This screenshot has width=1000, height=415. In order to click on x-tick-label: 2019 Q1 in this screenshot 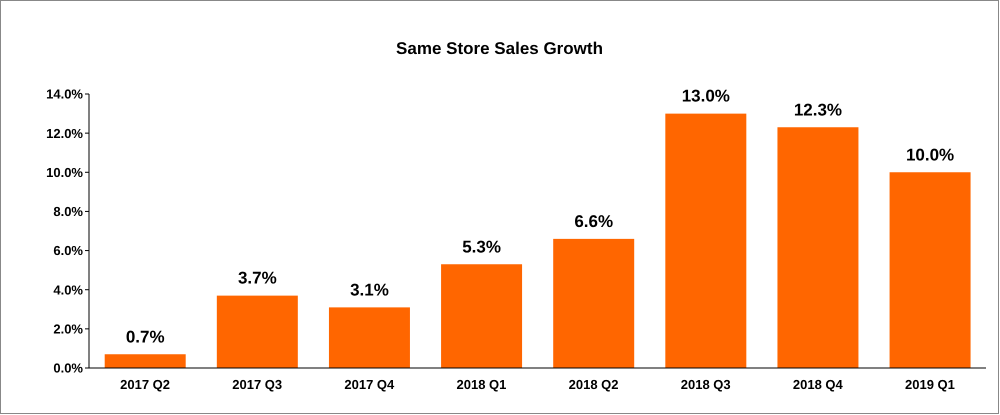, I will do `click(930, 384)`.